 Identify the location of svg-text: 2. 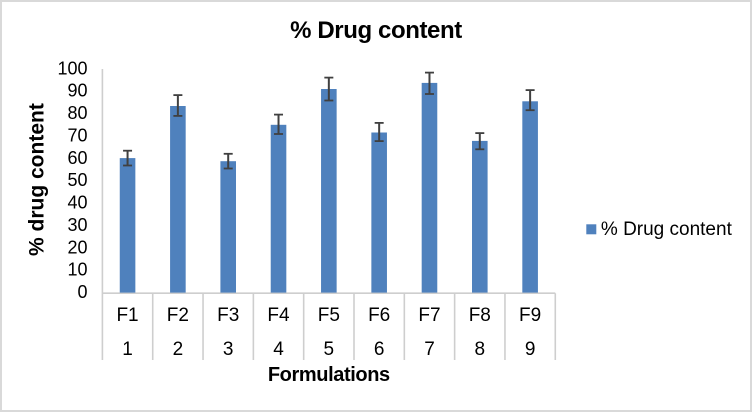
(178, 349).